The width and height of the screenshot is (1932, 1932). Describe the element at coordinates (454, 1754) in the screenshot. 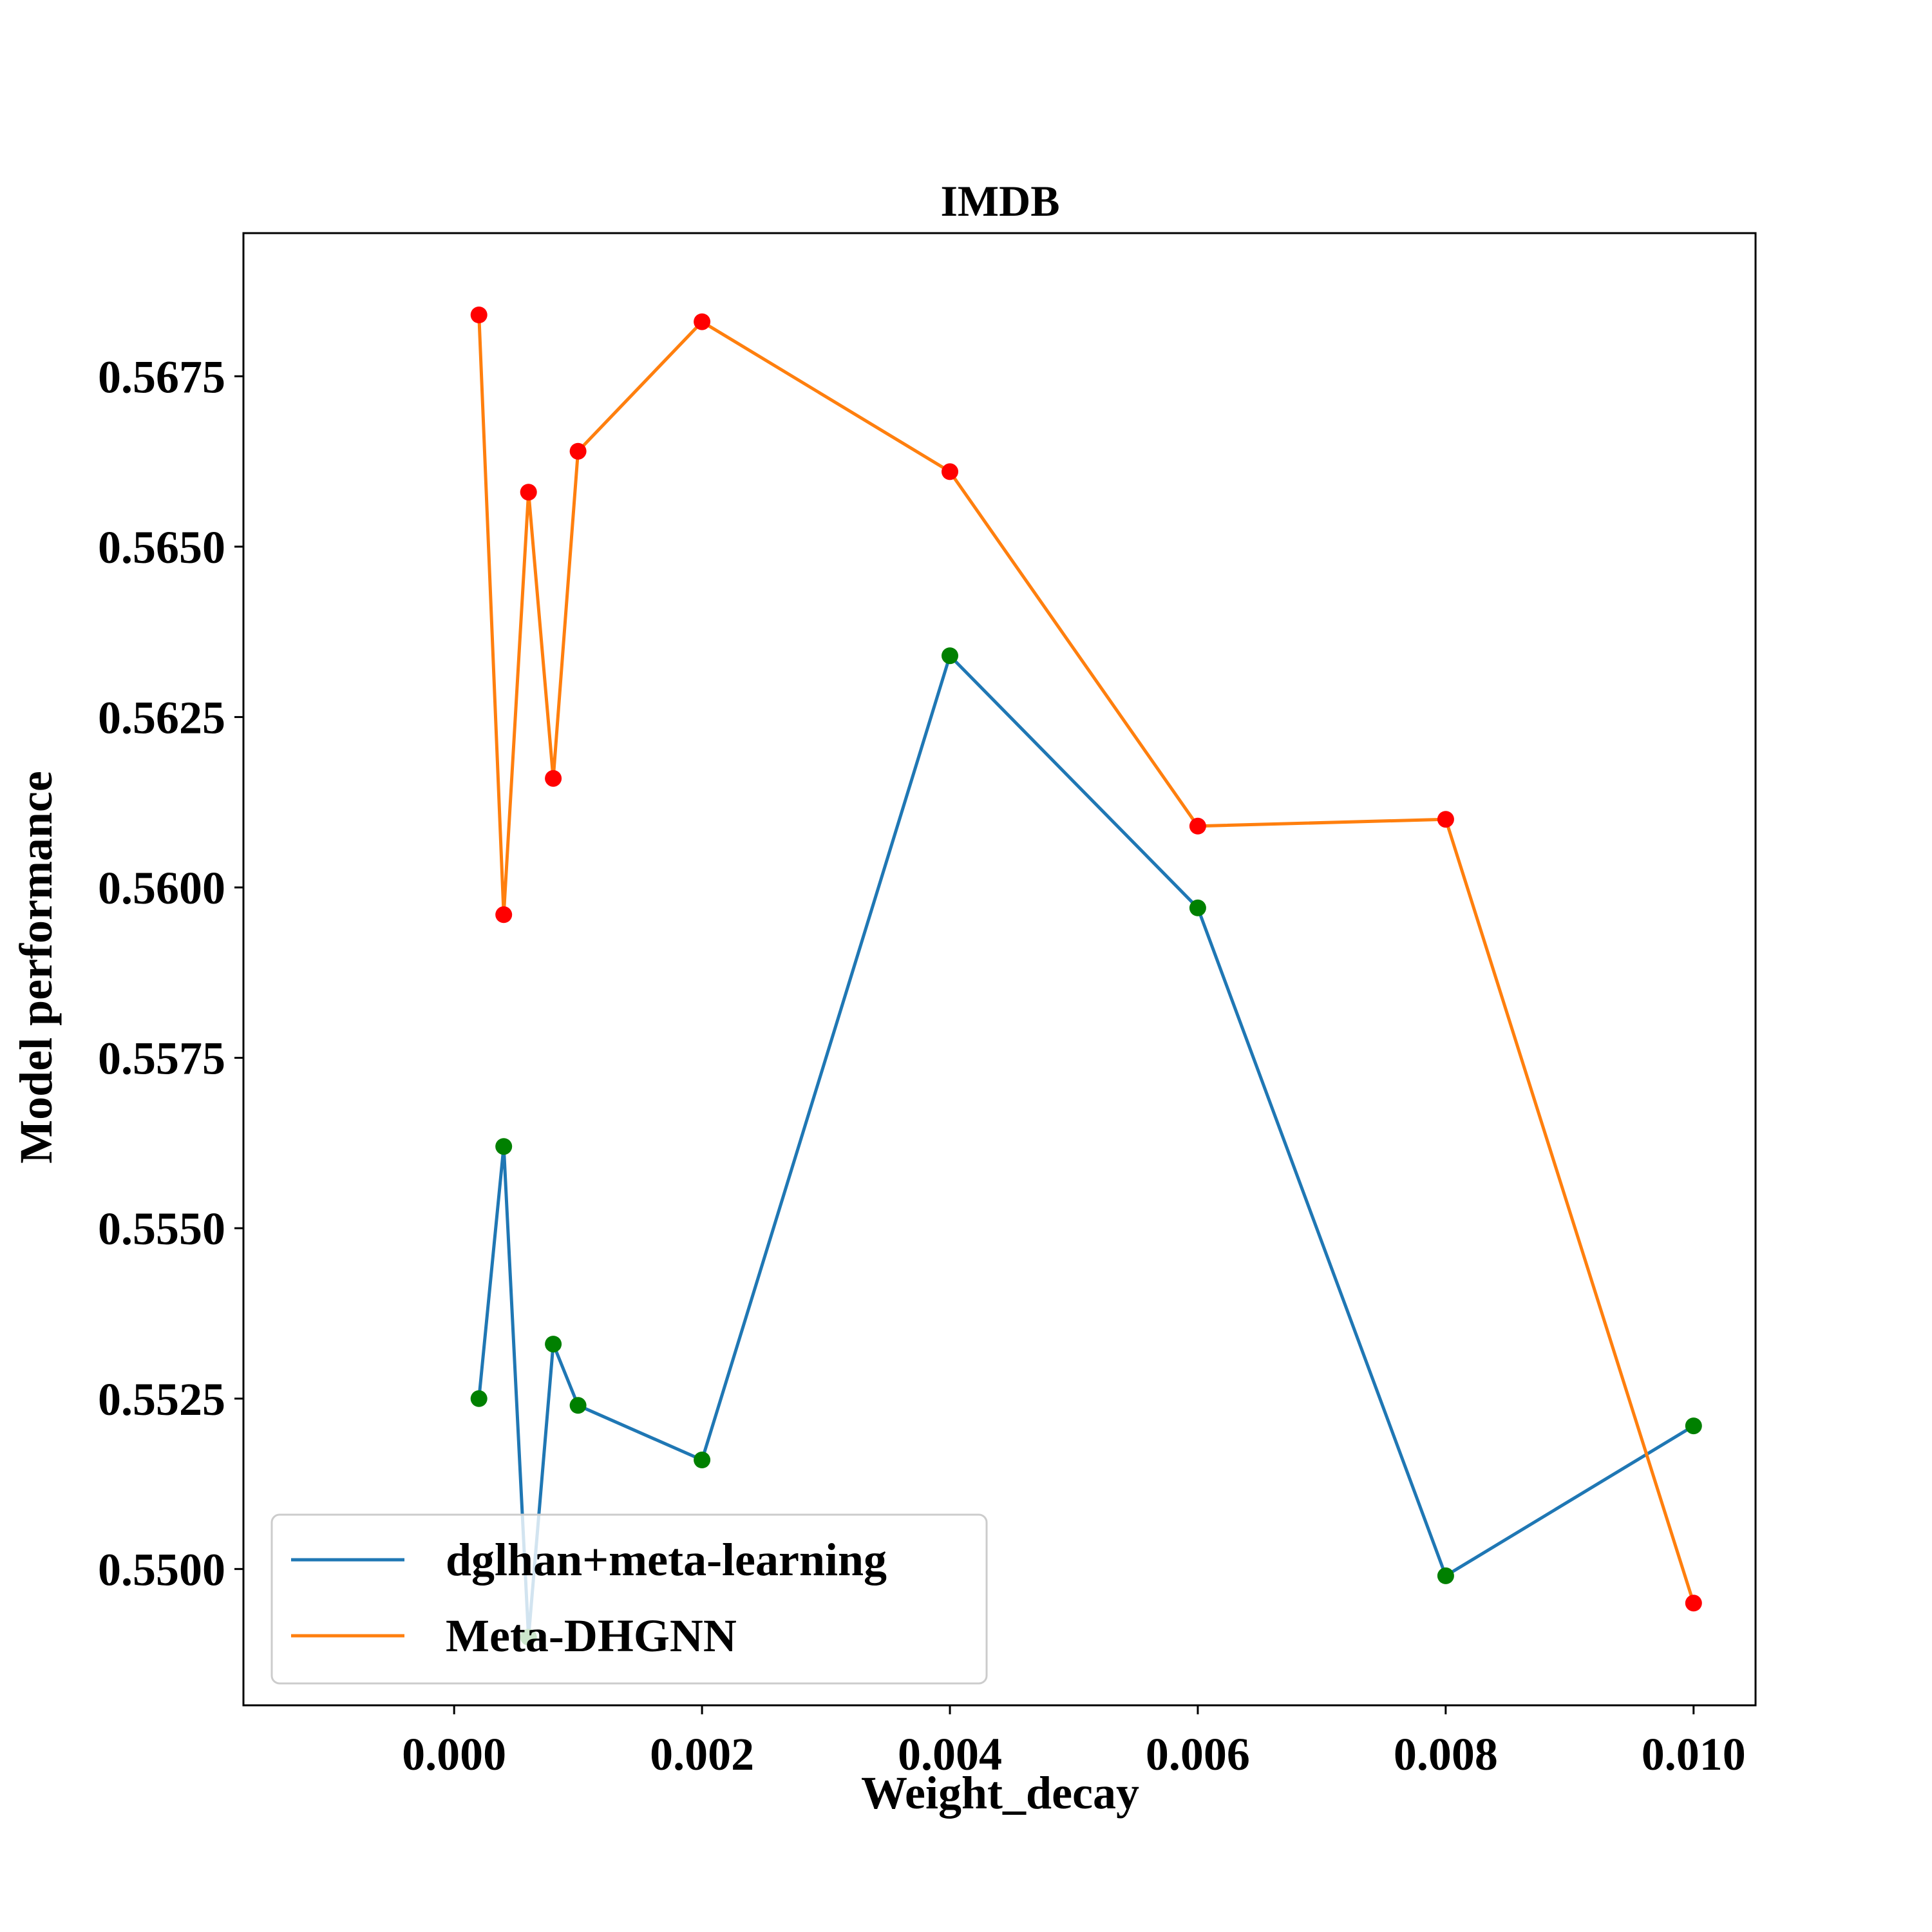

I see `x-tick-label: 0.000` at that location.